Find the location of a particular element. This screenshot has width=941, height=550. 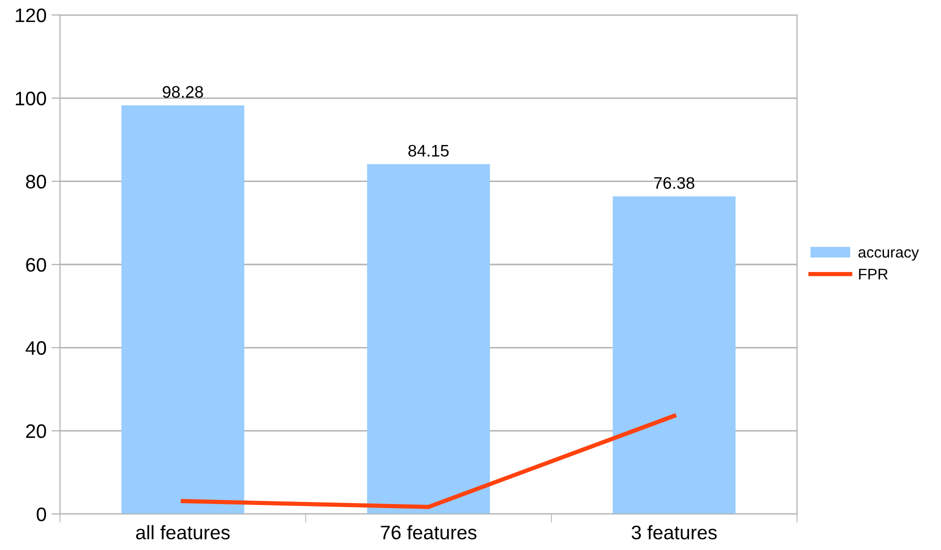

legend-label: FPR is located at coordinates (873, 274).